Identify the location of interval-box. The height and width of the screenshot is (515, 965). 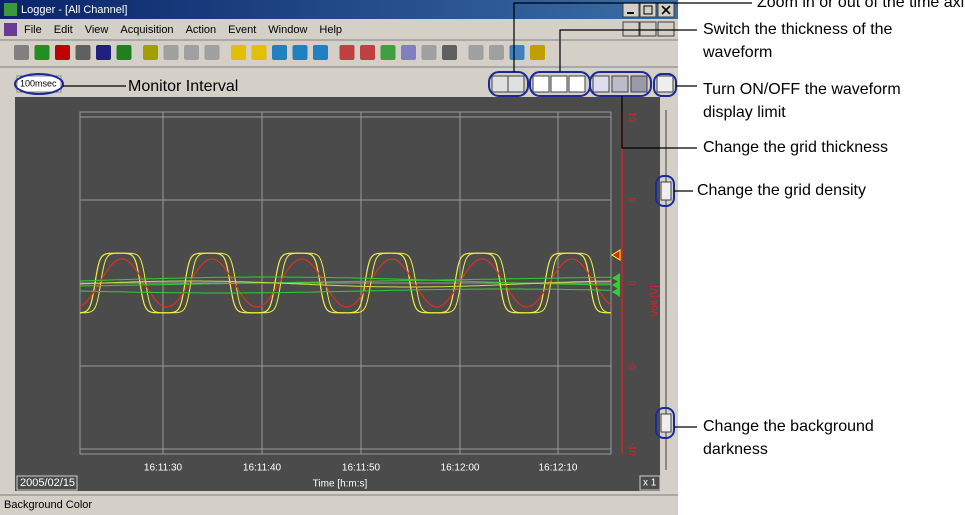
(39, 84).